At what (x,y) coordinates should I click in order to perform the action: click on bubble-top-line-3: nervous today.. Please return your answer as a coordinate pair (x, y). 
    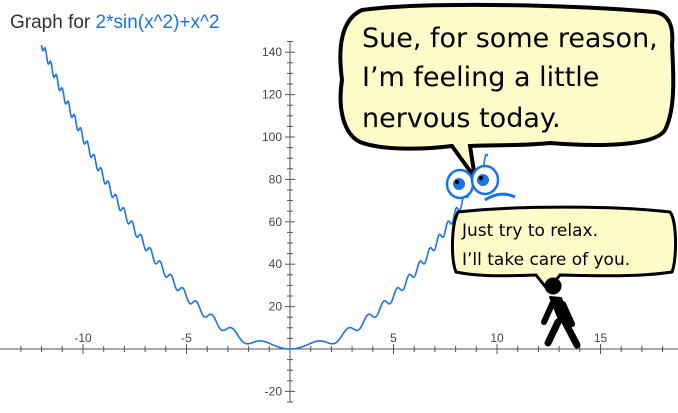
    Looking at the image, I should click on (461, 118).